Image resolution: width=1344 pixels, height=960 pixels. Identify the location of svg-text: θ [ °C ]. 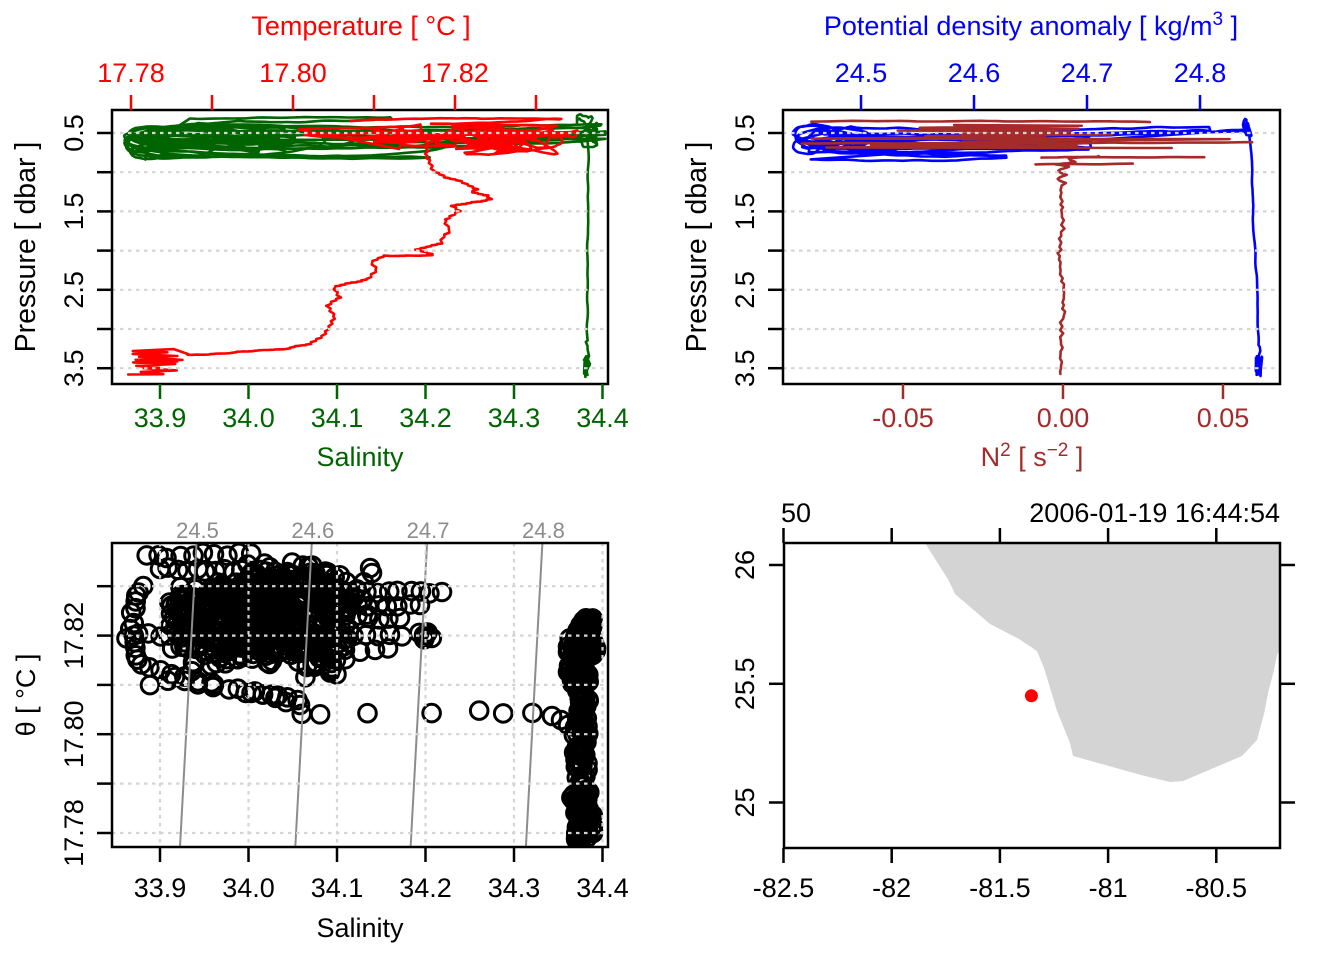
(26, 695).